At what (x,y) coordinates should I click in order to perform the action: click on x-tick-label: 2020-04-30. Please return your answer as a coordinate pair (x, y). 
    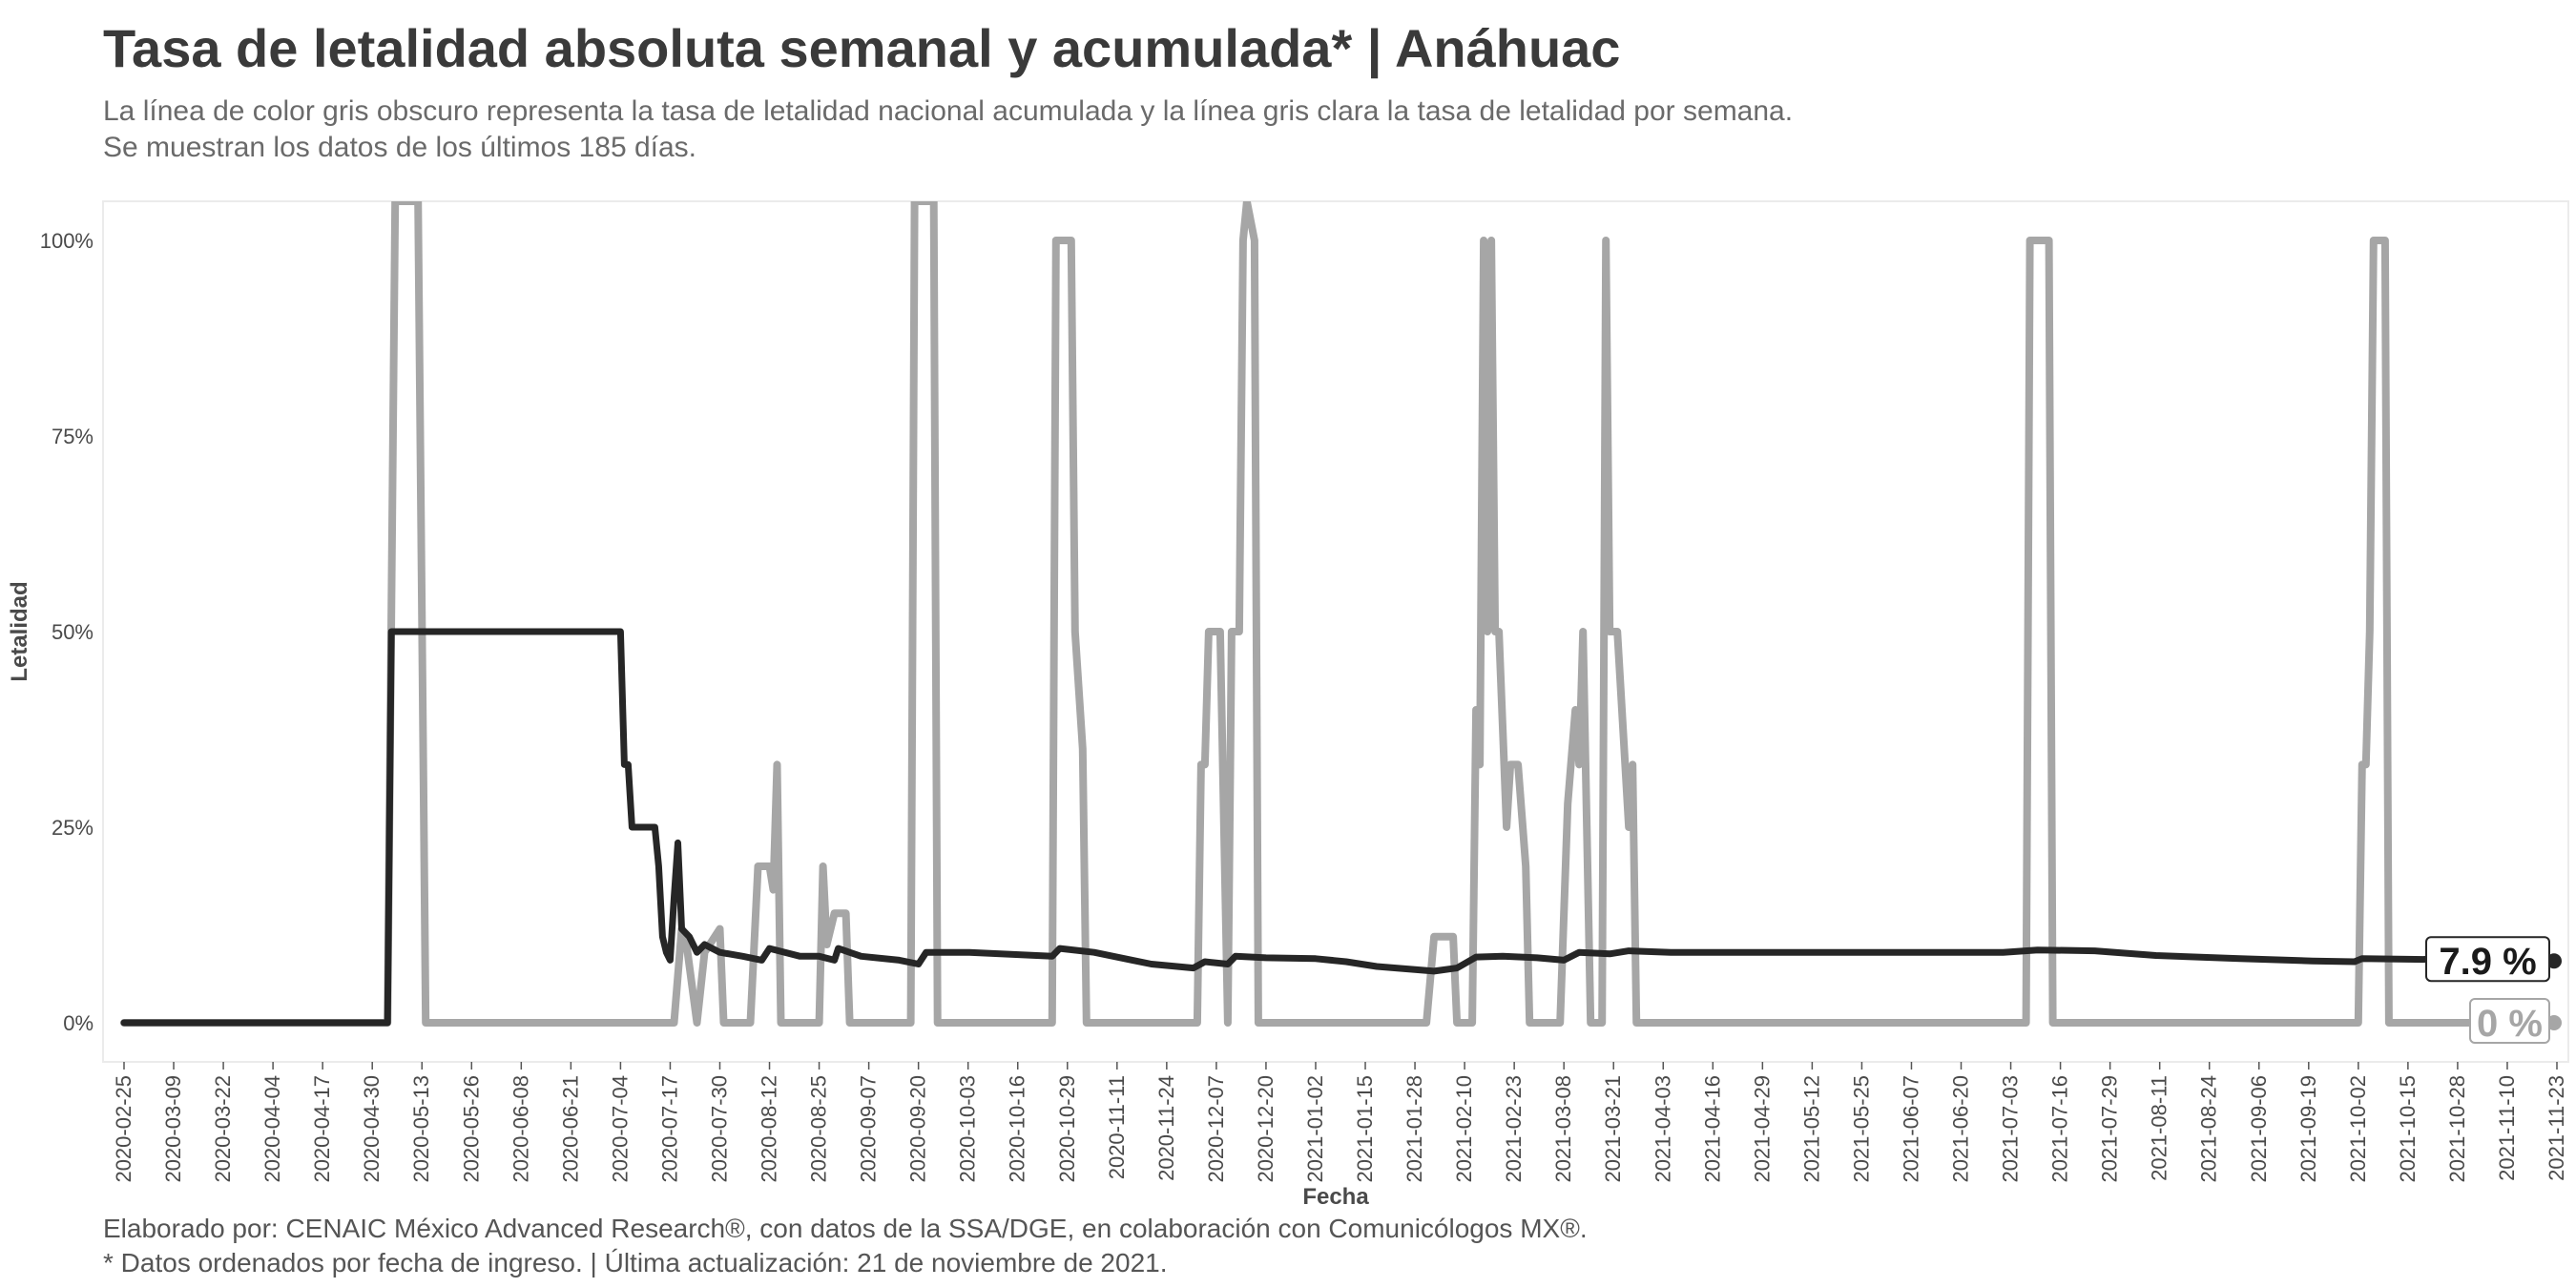
    Looking at the image, I should click on (372, 1129).